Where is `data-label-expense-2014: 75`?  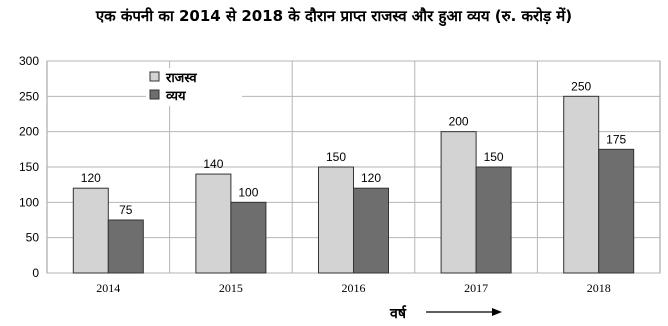 data-label-expense-2014: 75 is located at coordinates (126, 210).